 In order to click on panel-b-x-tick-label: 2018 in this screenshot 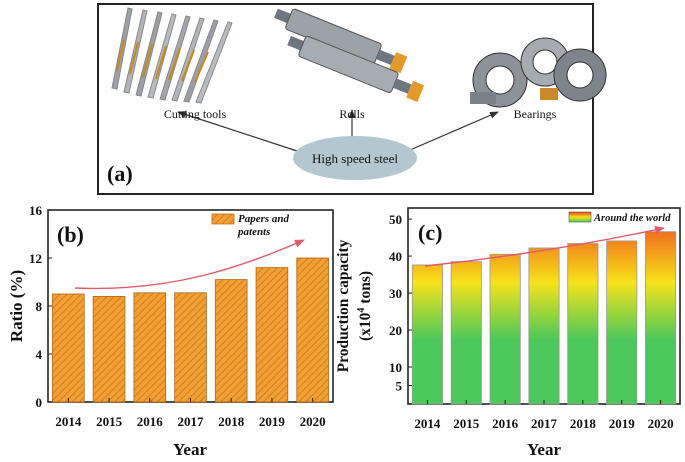, I will do `click(231, 421)`.